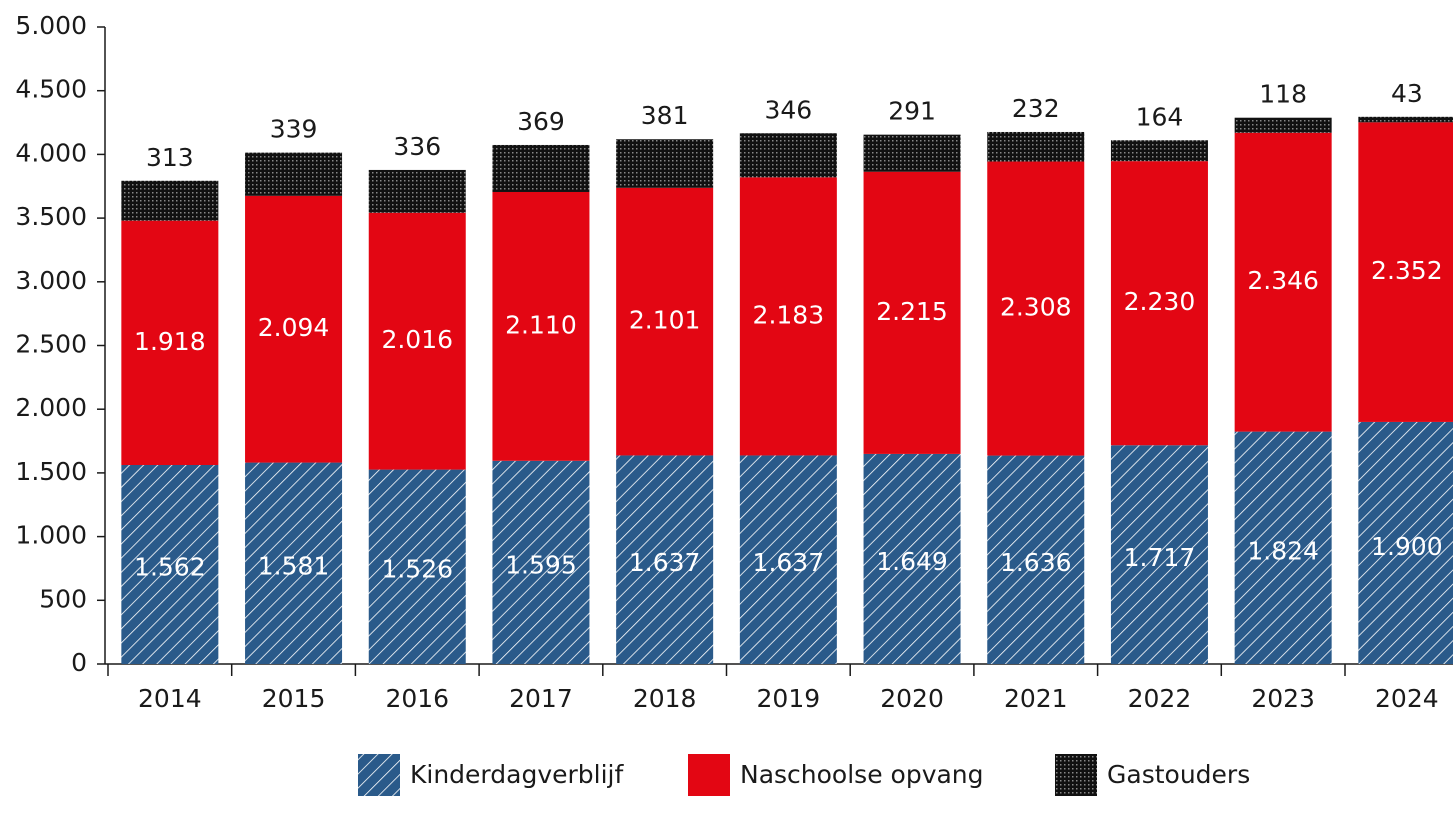  Describe the element at coordinates (1407, 546) in the screenshot. I see `data-label: 1.900` at that location.